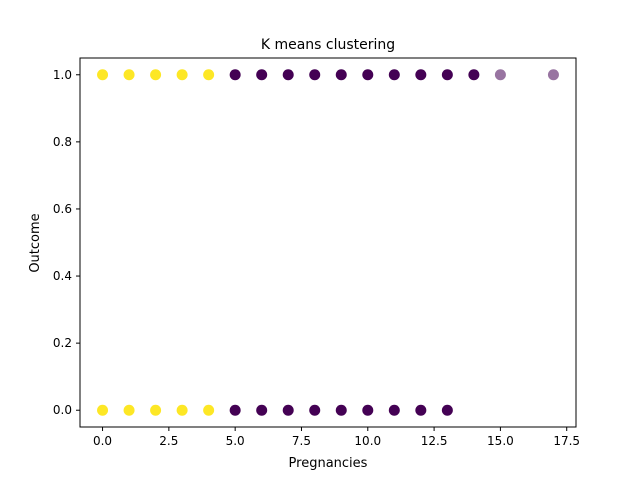 This screenshot has width=640, height=480. Describe the element at coordinates (328, 45) in the screenshot. I see `chart-title: K means clustering` at that location.